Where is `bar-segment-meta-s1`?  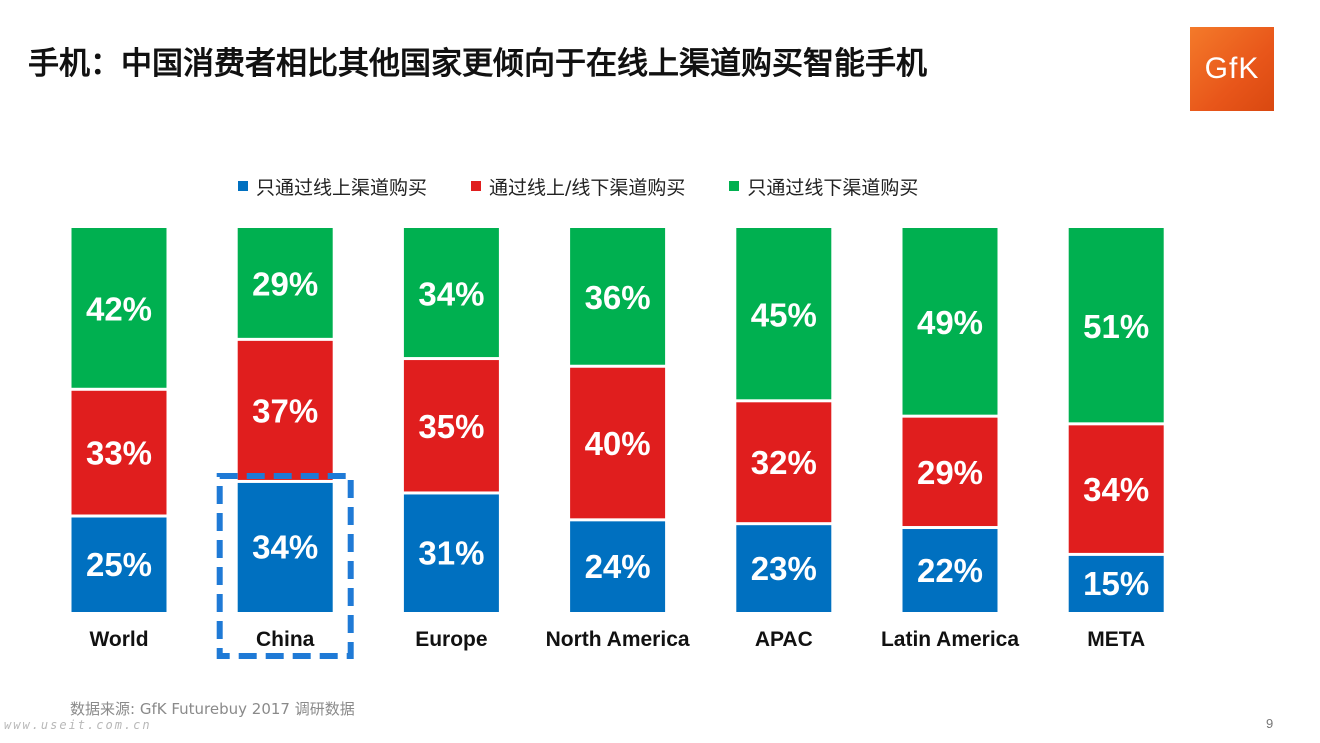 bar-segment-meta-s1 is located at coordinates (1116, 583).